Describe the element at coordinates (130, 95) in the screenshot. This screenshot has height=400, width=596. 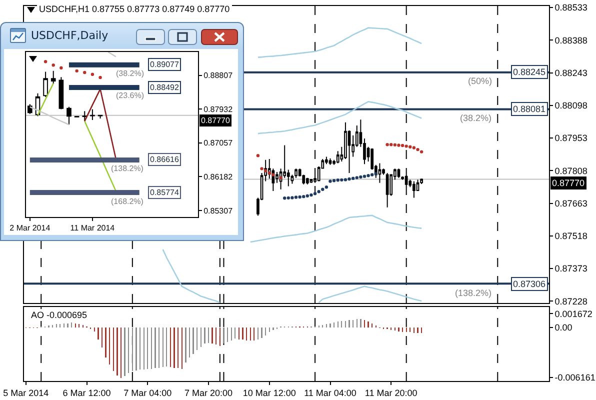
I see `series-label: (23.6%)` at that location.